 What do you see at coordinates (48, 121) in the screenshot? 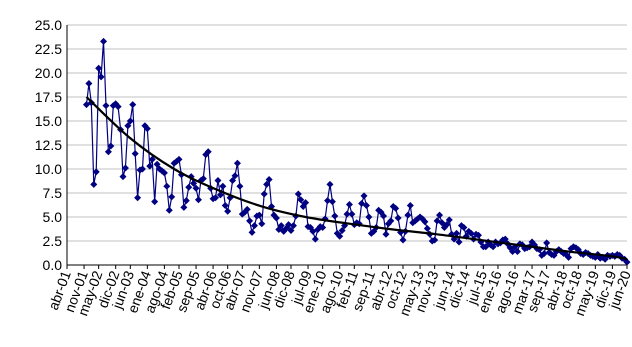
I see `y-tick-label: 15.0` at bounding box center [48, 121].